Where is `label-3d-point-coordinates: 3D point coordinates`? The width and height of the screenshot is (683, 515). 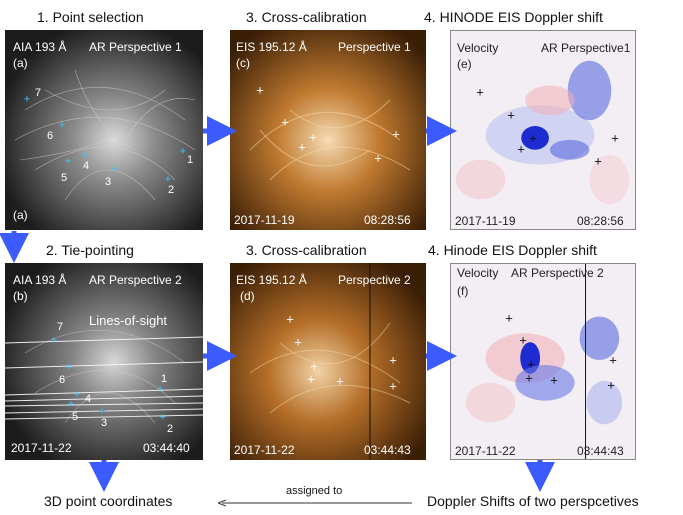
label-3d-point-coordinates: 3D point coordinates is located at coordinates (108, 501).